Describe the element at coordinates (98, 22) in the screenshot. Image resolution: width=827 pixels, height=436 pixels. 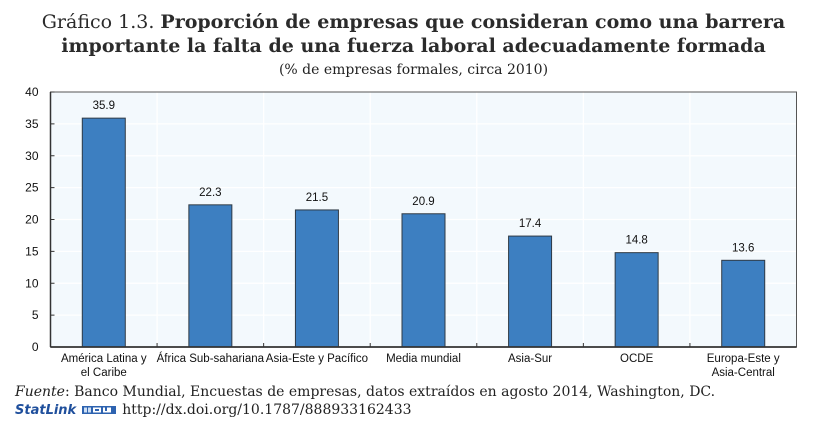
I see `chart-number: Gráfico 1.3.` at that location.